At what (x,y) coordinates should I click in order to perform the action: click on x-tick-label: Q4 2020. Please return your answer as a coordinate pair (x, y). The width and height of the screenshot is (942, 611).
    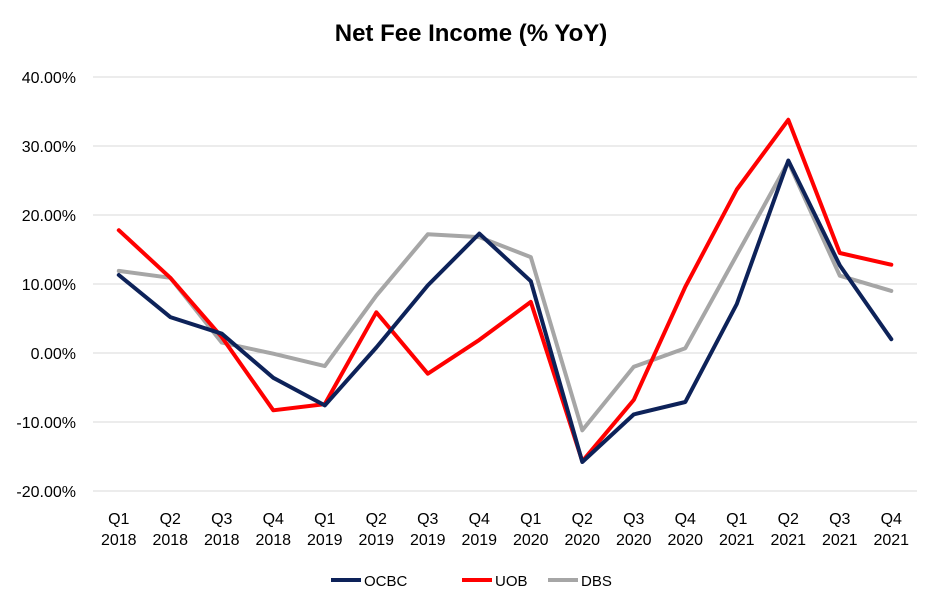
    Looking at the image, I should click on (685, 530).